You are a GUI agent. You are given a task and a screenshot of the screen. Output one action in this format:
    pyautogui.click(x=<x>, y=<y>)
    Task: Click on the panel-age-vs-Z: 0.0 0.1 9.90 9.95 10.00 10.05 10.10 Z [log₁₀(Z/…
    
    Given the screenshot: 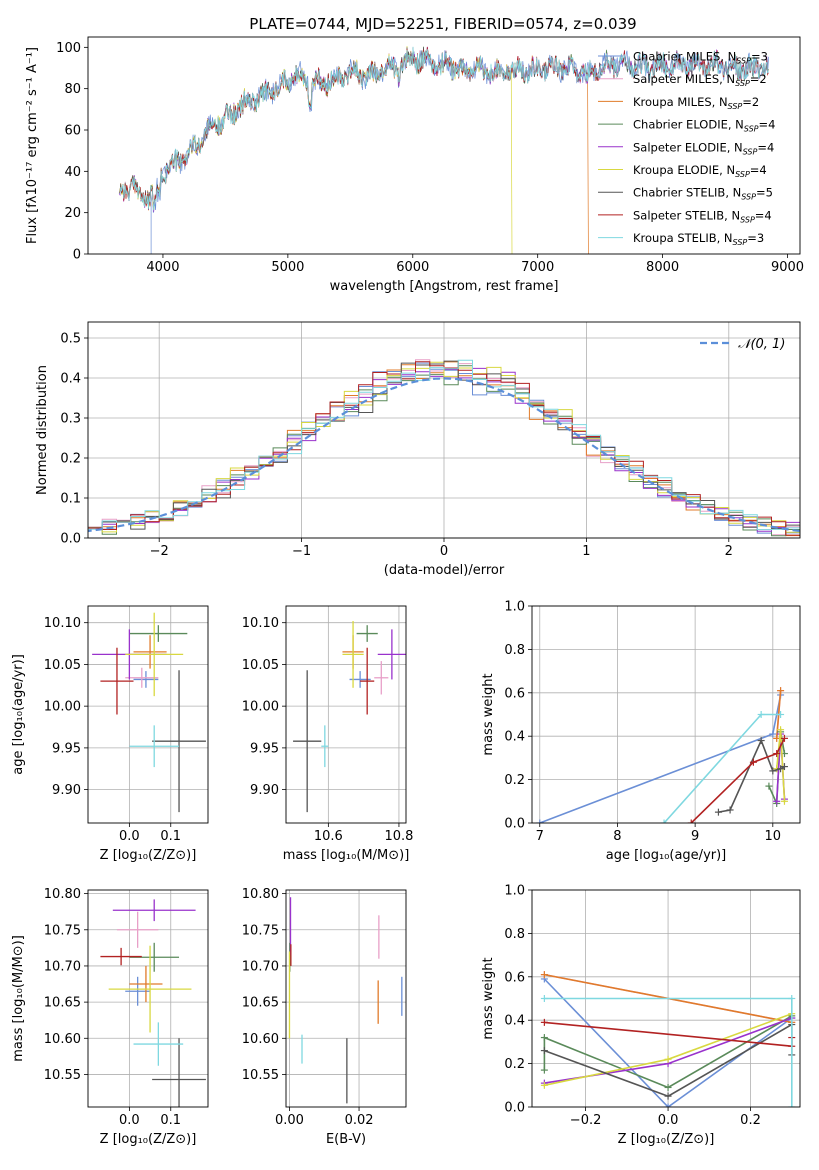 What is the action you would take?
    pyautogui.click(x=110, y=734)
    